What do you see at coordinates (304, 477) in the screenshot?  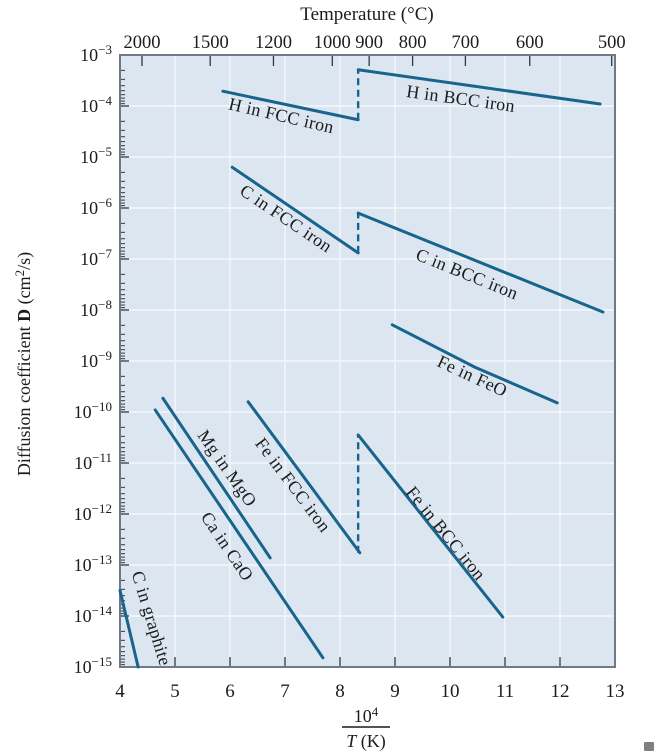 I see `series-line-fe-fcc-iron` at bounding box center [304, 477].